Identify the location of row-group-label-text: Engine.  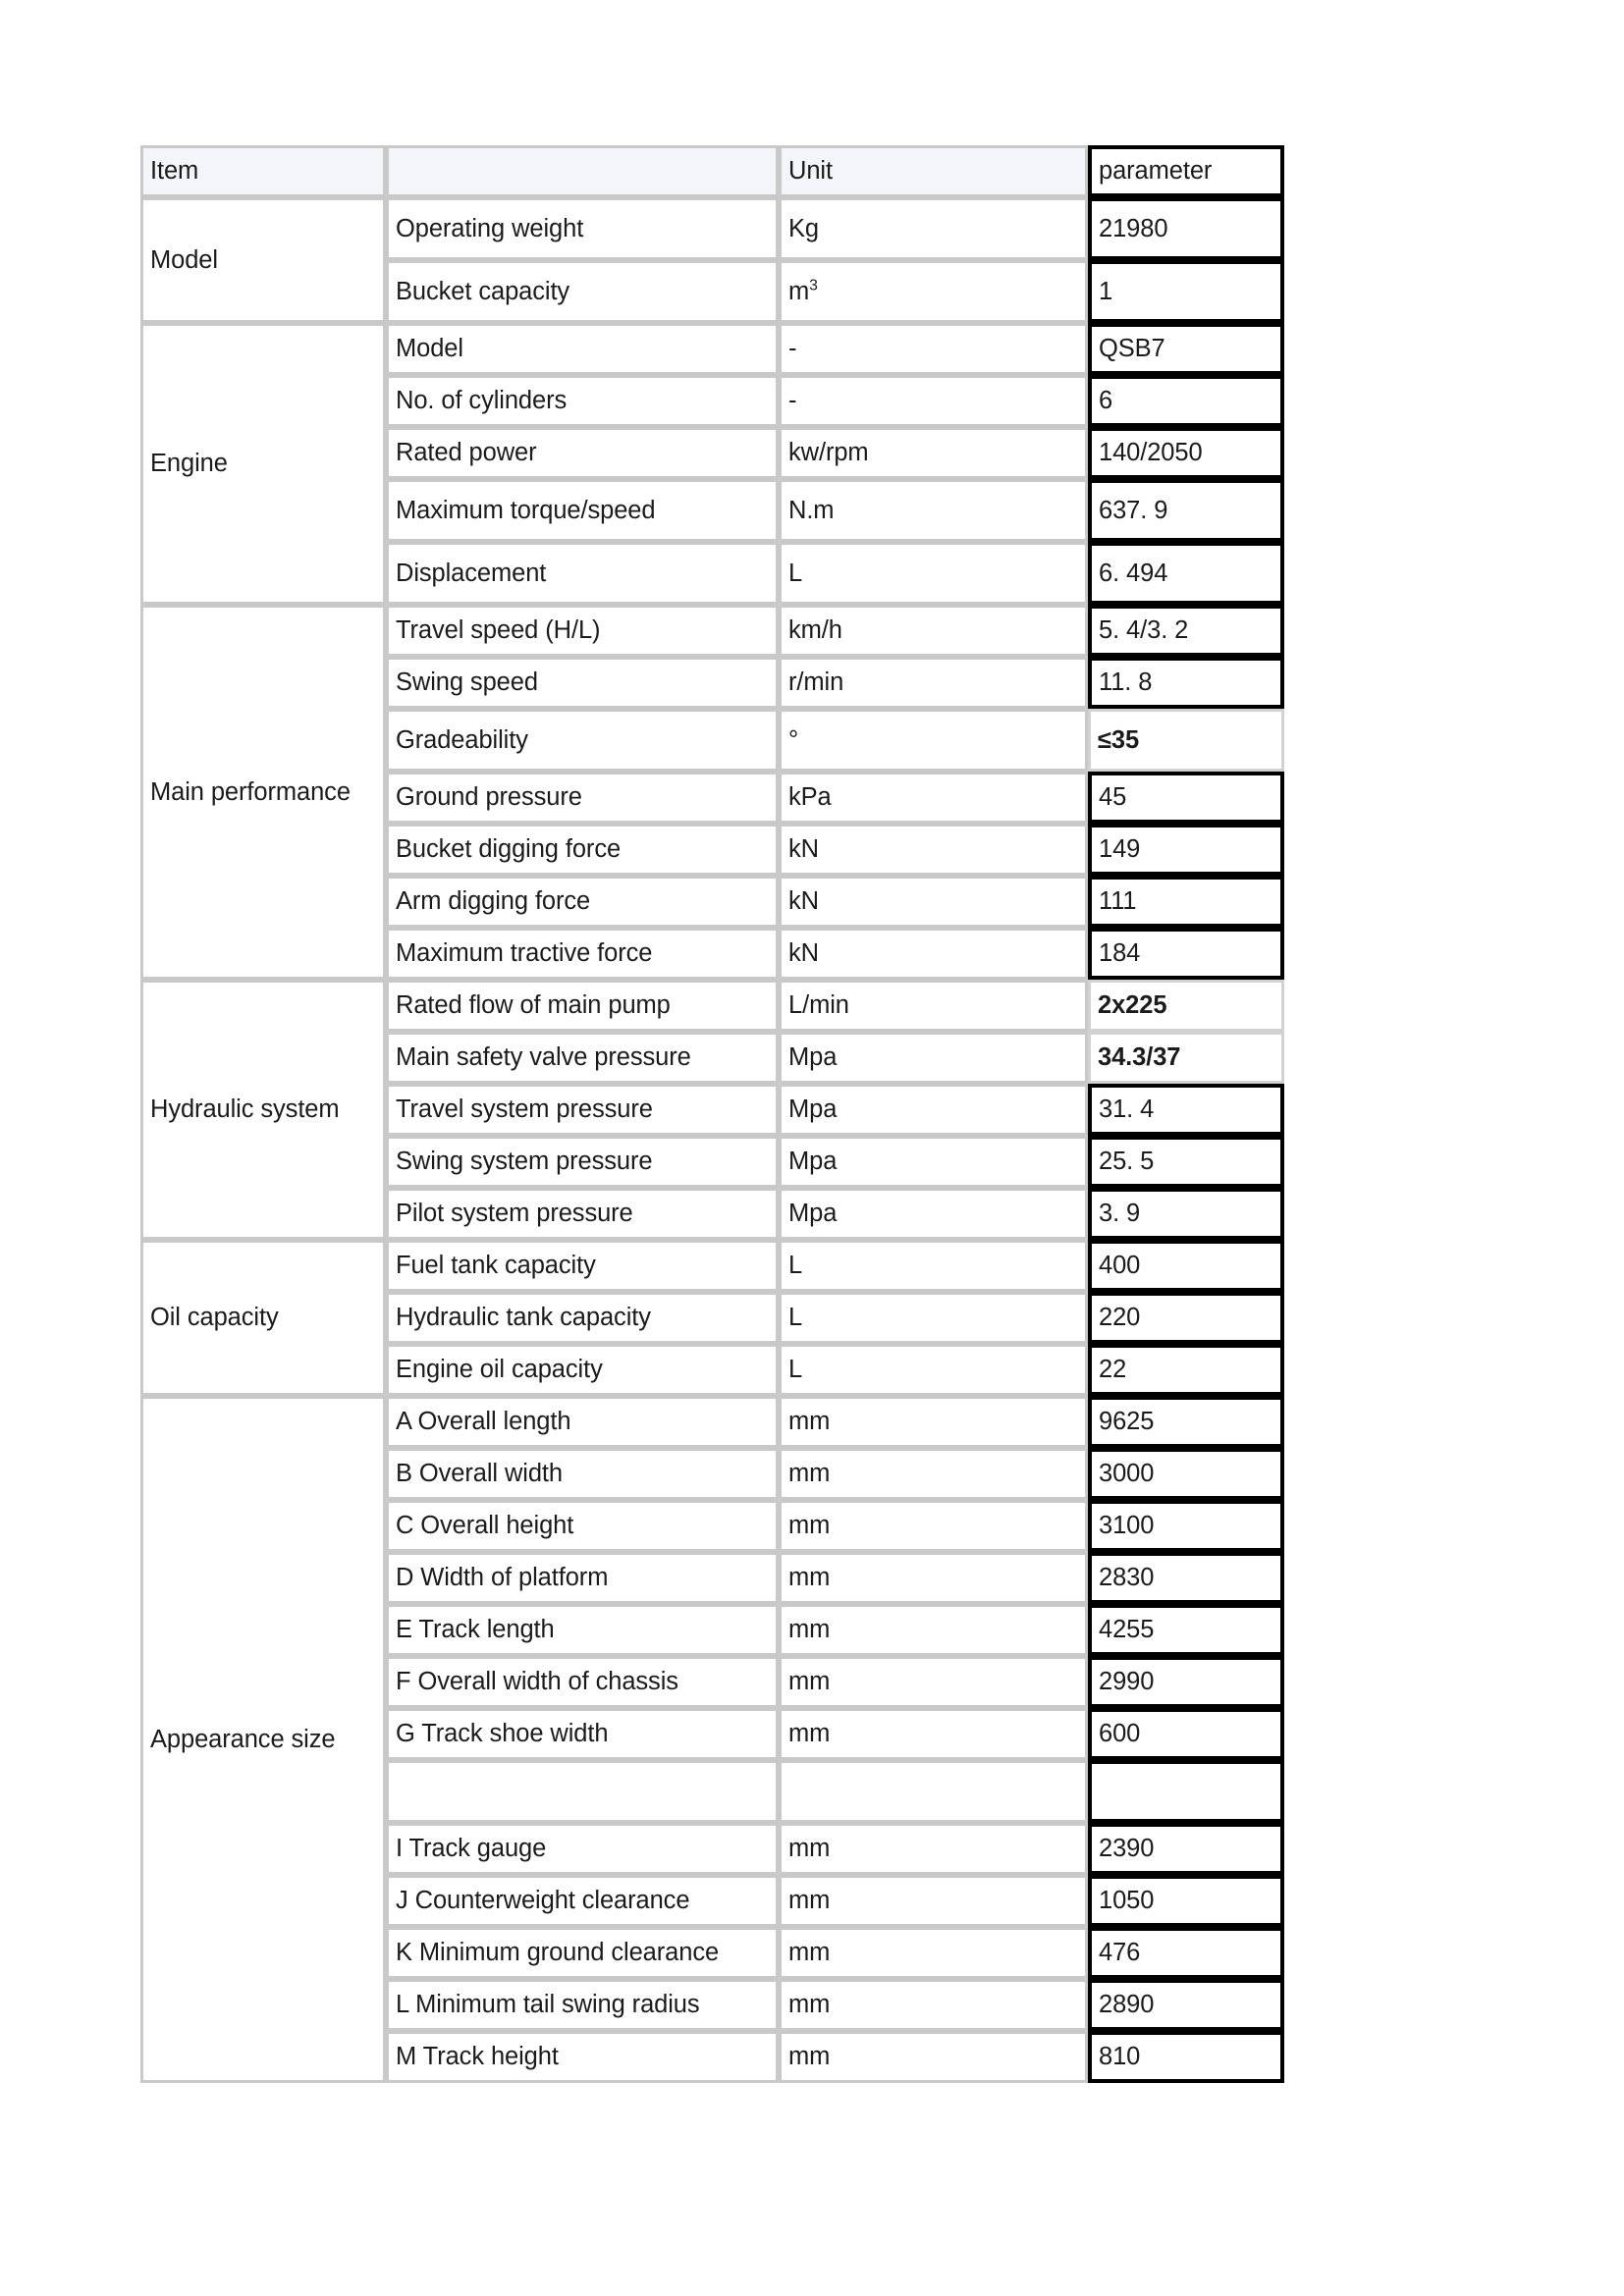
(189, 464).